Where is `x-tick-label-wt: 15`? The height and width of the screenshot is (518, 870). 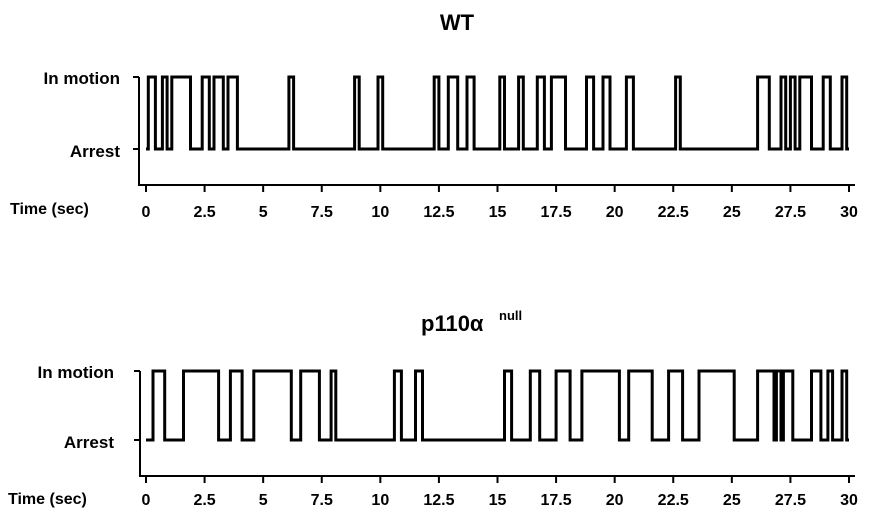
x-tick-label-wt: 15 is located at coordinates (498, 212).